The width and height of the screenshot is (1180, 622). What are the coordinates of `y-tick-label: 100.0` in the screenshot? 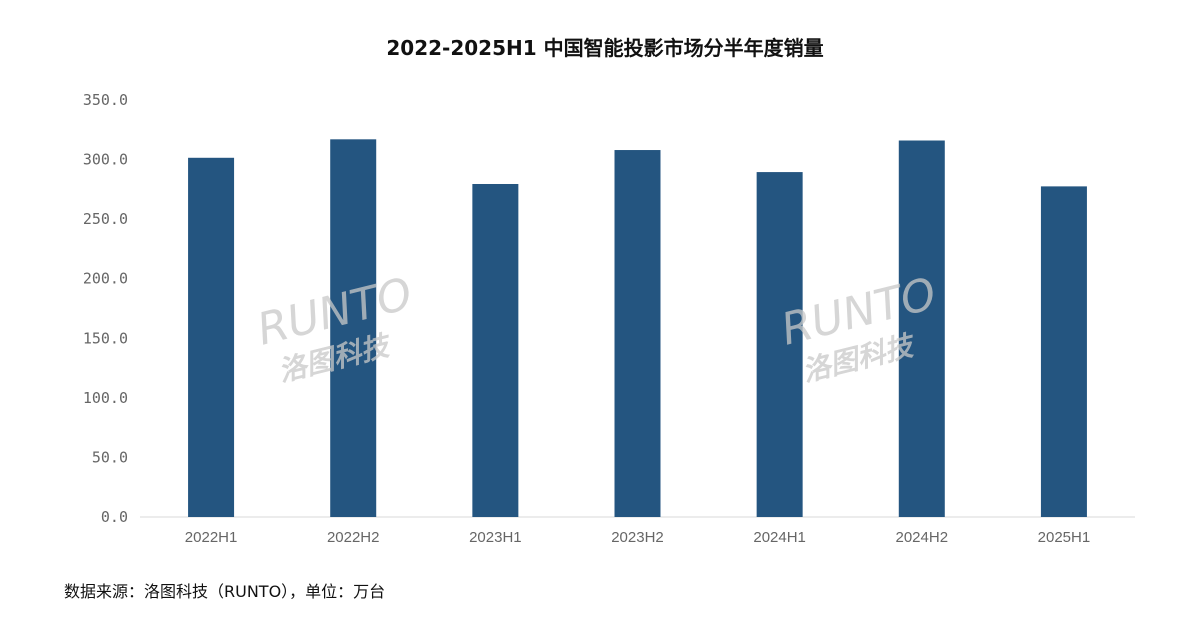 It's located at (105, 398).